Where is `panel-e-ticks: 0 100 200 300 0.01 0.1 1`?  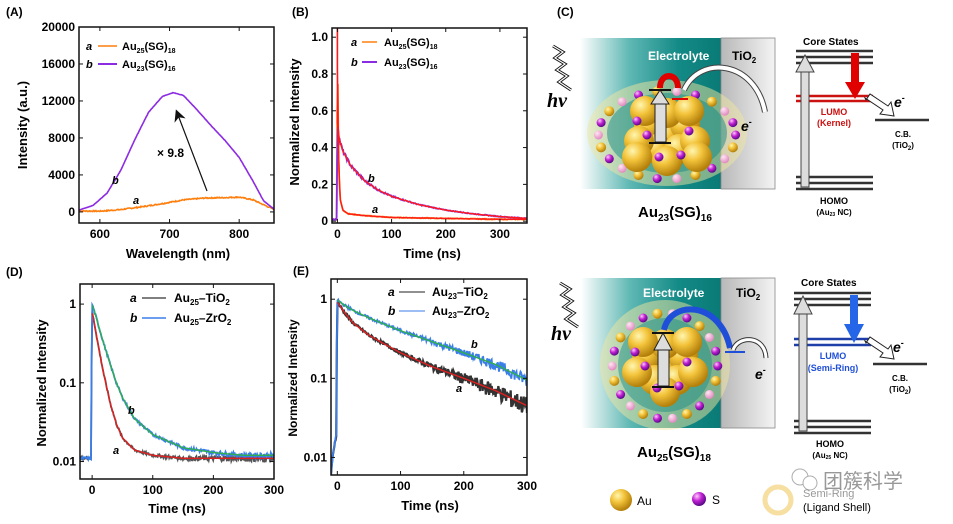
panel-e-ticks: 0 100 200 300 0.01 0.1 1 is located at coordinates (420, 386).